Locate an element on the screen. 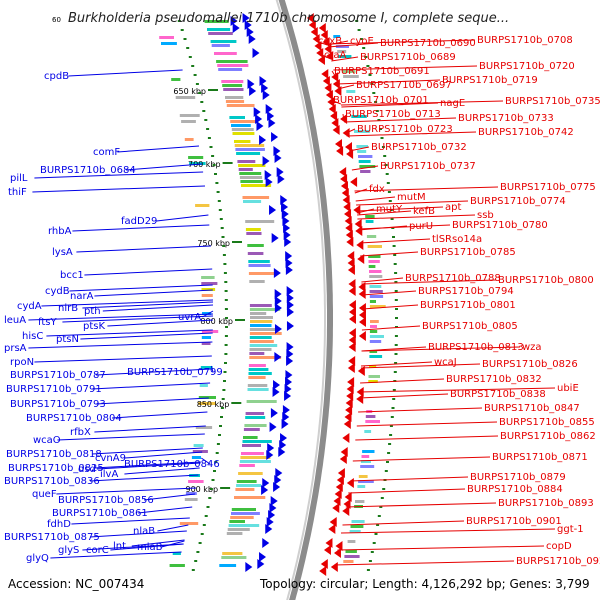 The height and width of the screenshot is (604, 600). gene-label: BURPS1710b_0701 is located at coordinates (381, 100).